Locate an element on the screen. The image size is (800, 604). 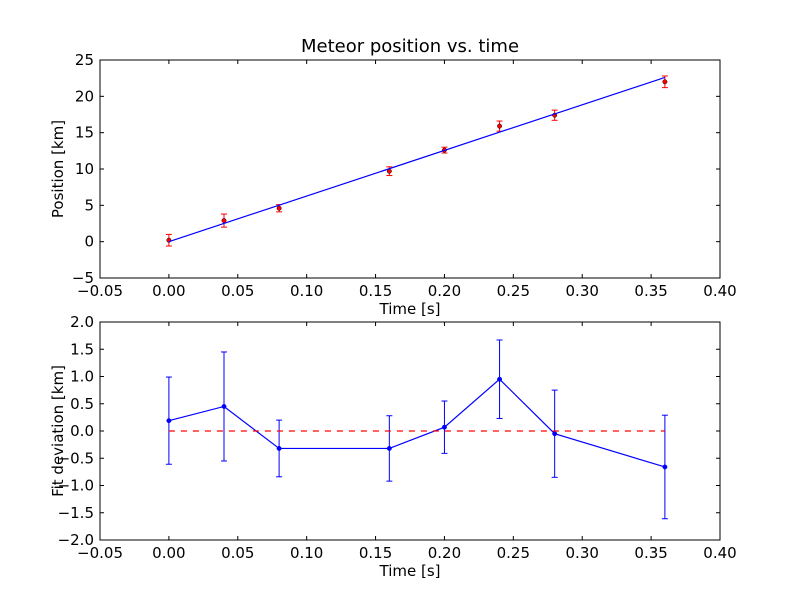
y-tick-label: −2.0 is located at coordinates (76, 540).